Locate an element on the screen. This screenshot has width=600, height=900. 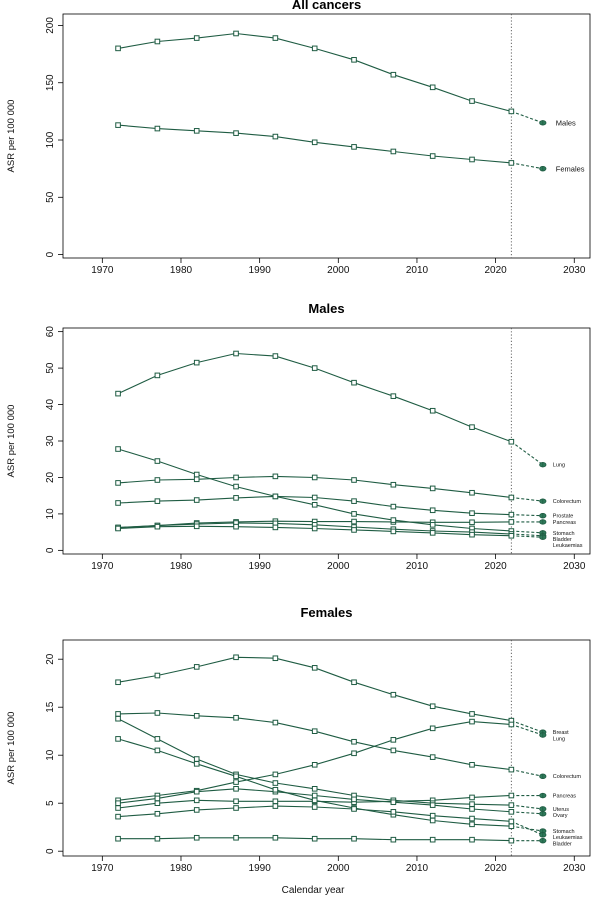
projection-line-breast is located at coordinates (527, 726).